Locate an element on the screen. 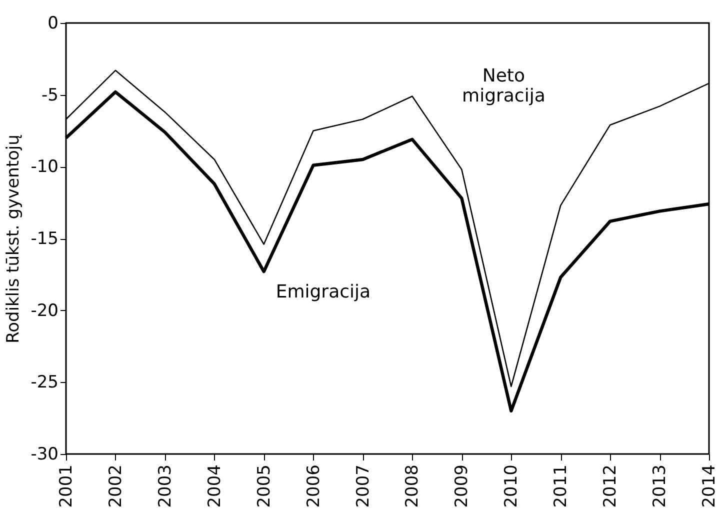  series-label: Neto migracija is located at coordinates (504, 86).